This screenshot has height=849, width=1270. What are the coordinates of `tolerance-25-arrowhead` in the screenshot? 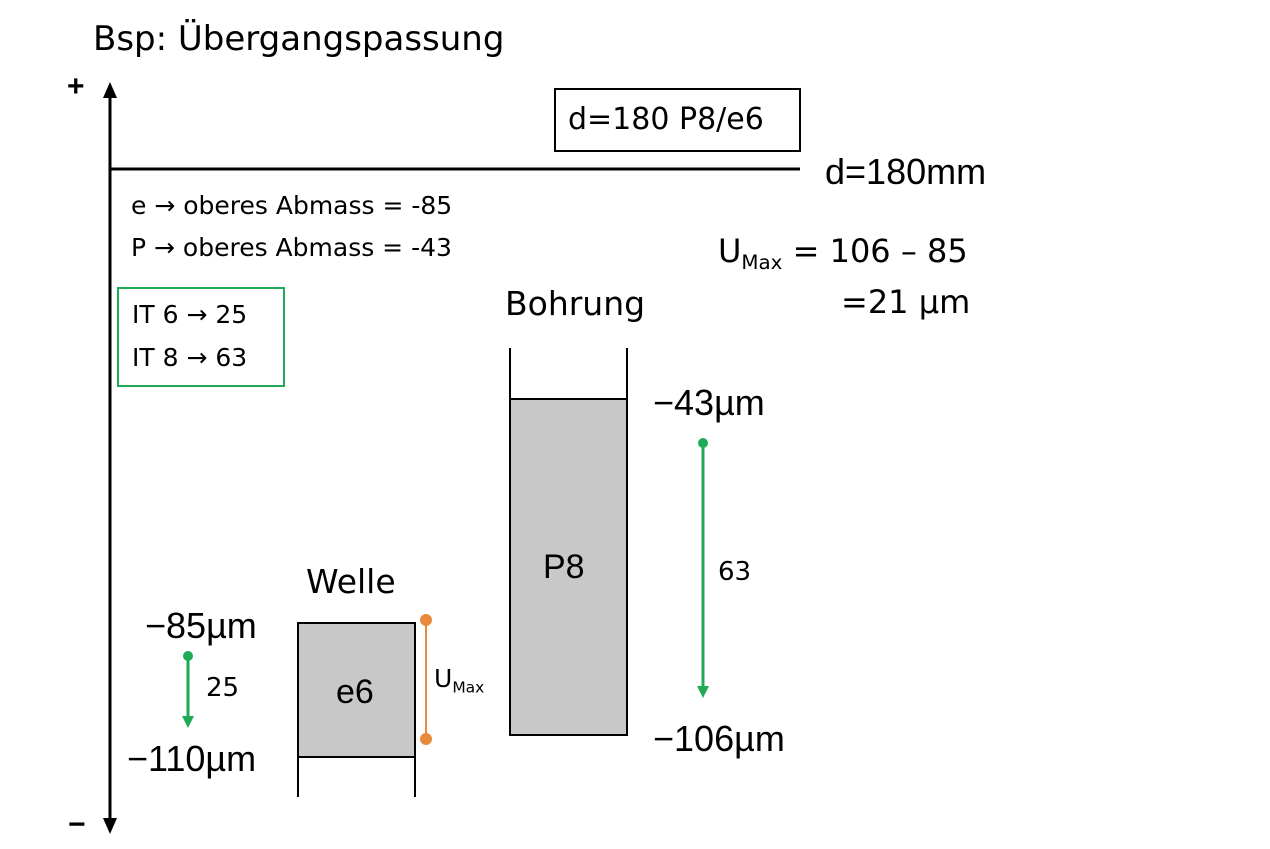 It's located at (188, 722).